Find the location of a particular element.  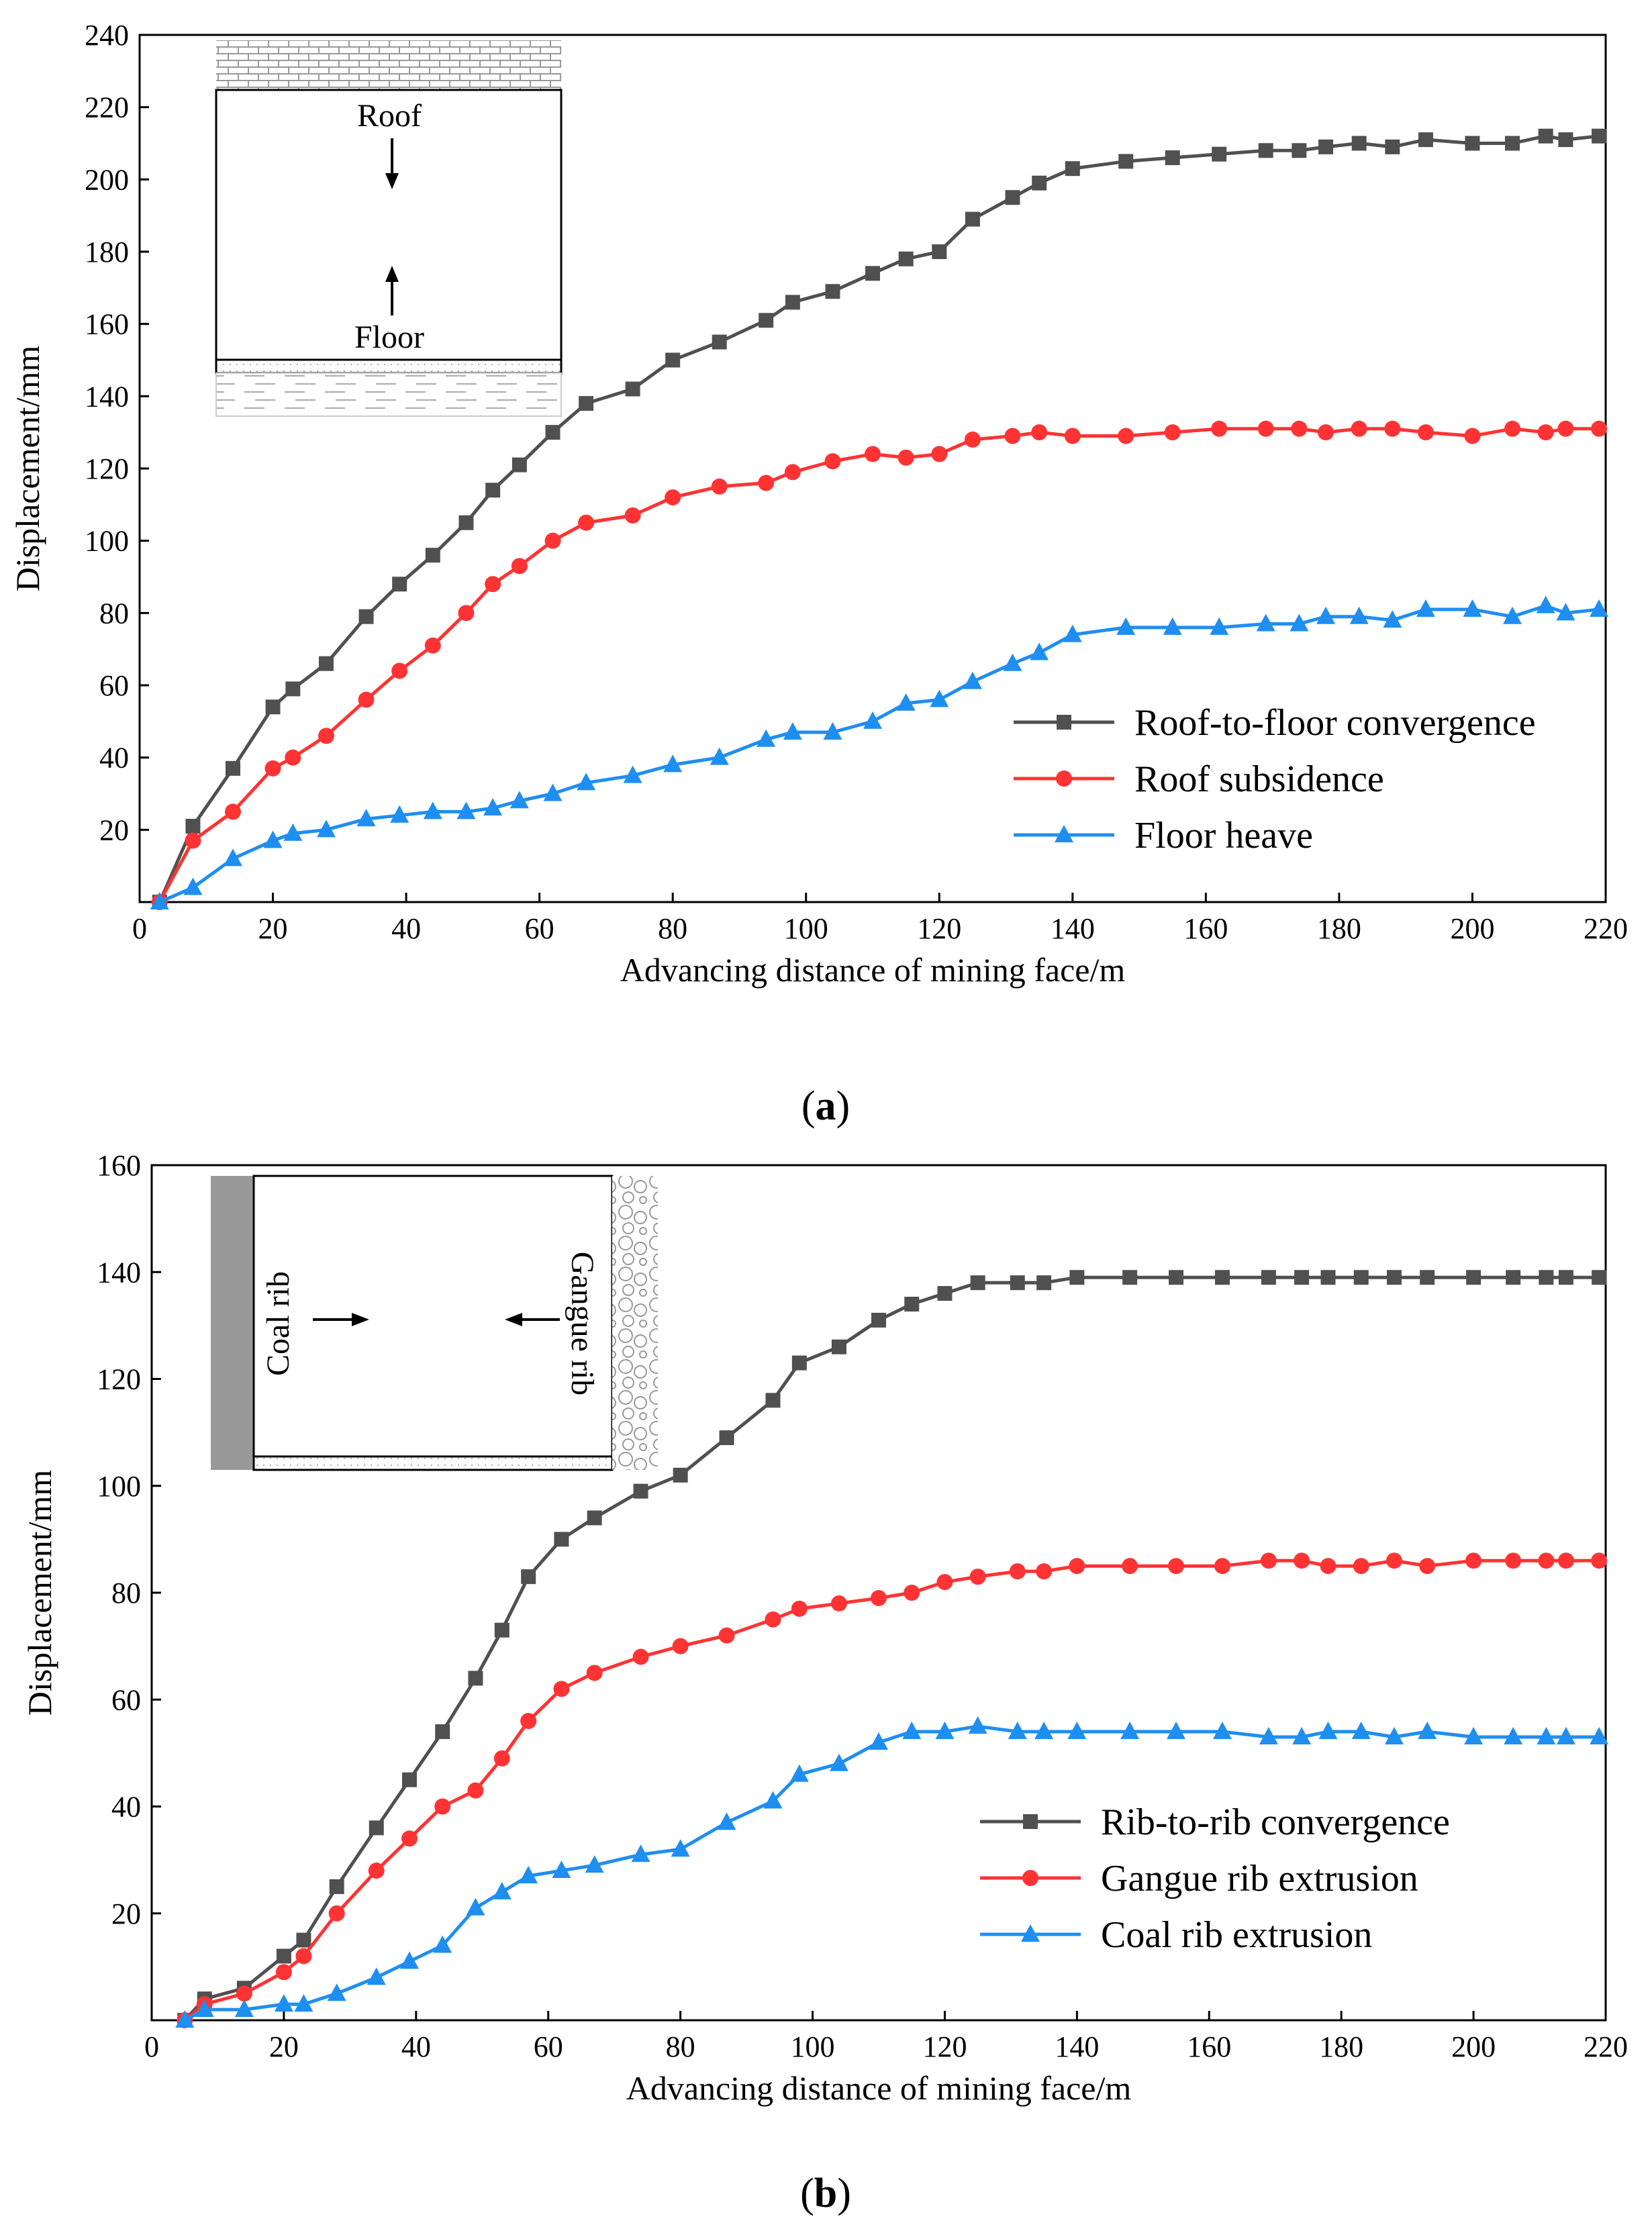

series-triangle is located at coordinates (892, 1872).